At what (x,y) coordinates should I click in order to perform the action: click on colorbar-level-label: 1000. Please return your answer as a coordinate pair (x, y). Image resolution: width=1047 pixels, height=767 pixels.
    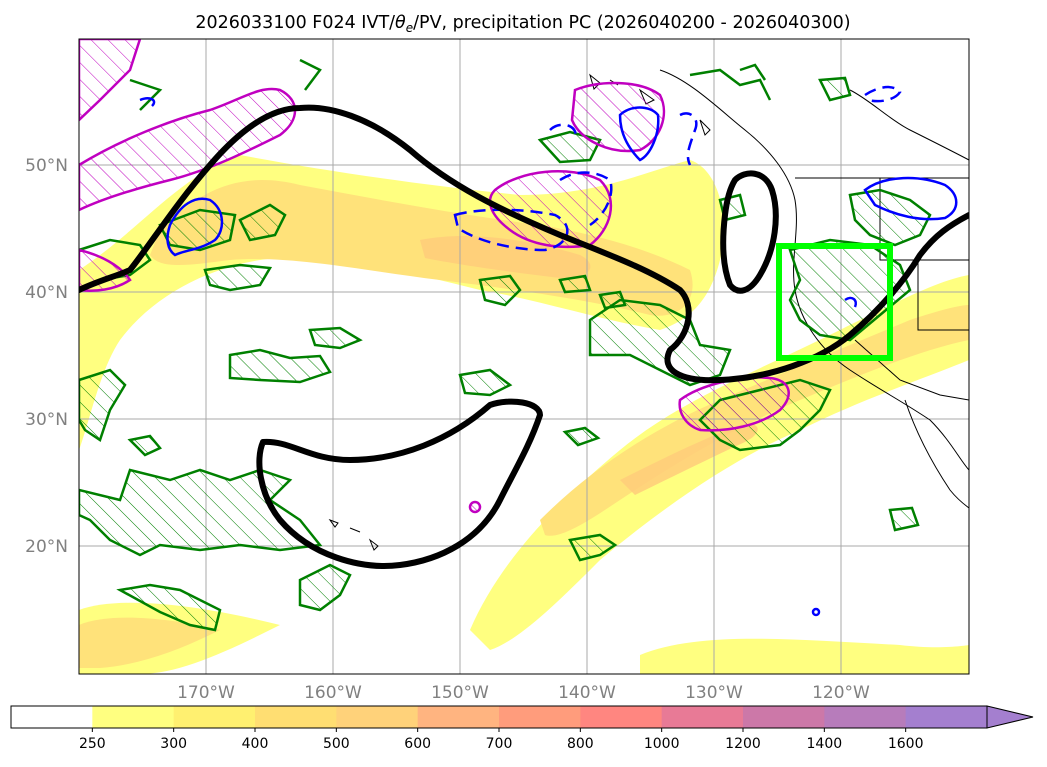
    Looking at the image, I should click on (662, 744).